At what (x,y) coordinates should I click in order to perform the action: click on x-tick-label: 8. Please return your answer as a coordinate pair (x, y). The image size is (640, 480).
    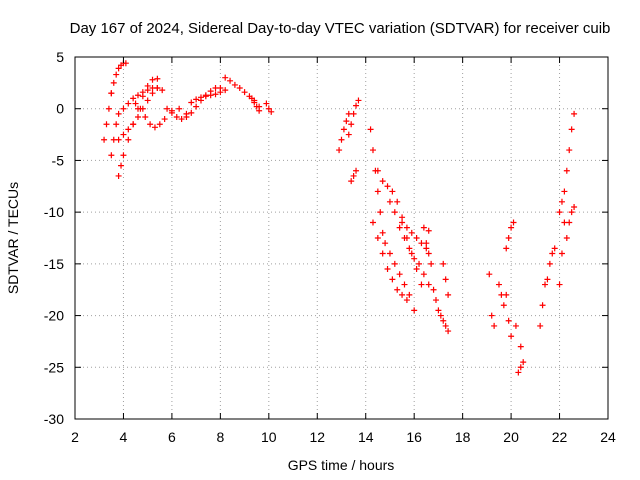
    Looking at the image, I should click on (220, 437).